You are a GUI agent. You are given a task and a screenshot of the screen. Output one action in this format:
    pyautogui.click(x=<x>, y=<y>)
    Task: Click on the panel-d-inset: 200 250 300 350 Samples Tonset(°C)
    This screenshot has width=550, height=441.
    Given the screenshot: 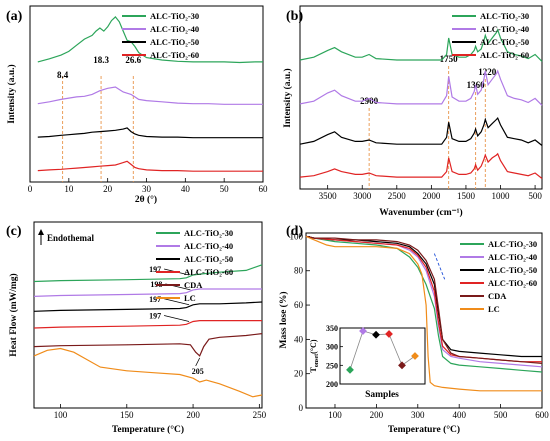 What is the action you would take?
    pyautogui.click(x=367, y=362)
    